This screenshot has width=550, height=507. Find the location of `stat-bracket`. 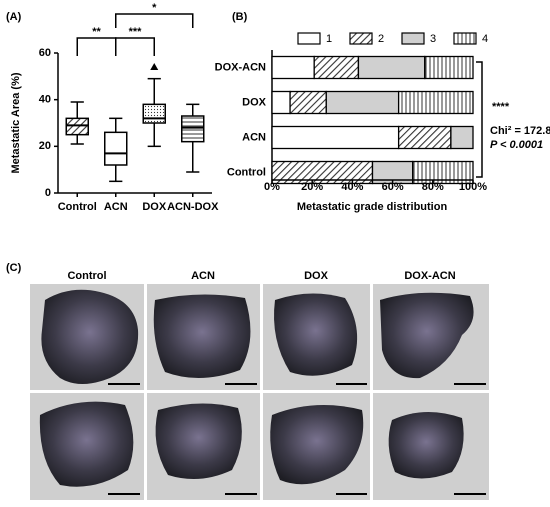

stat-bracket is located at coordinates (479, 119).